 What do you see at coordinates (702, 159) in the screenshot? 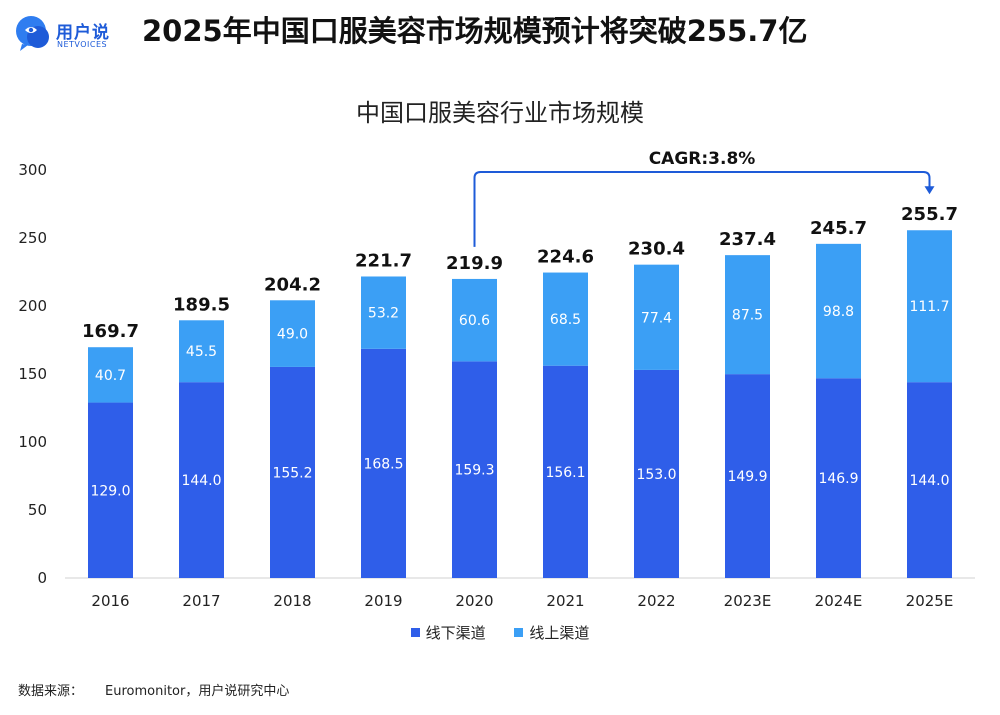
I see `cagr-label: CAGR:3.8%` at bounding box center [702, 159].